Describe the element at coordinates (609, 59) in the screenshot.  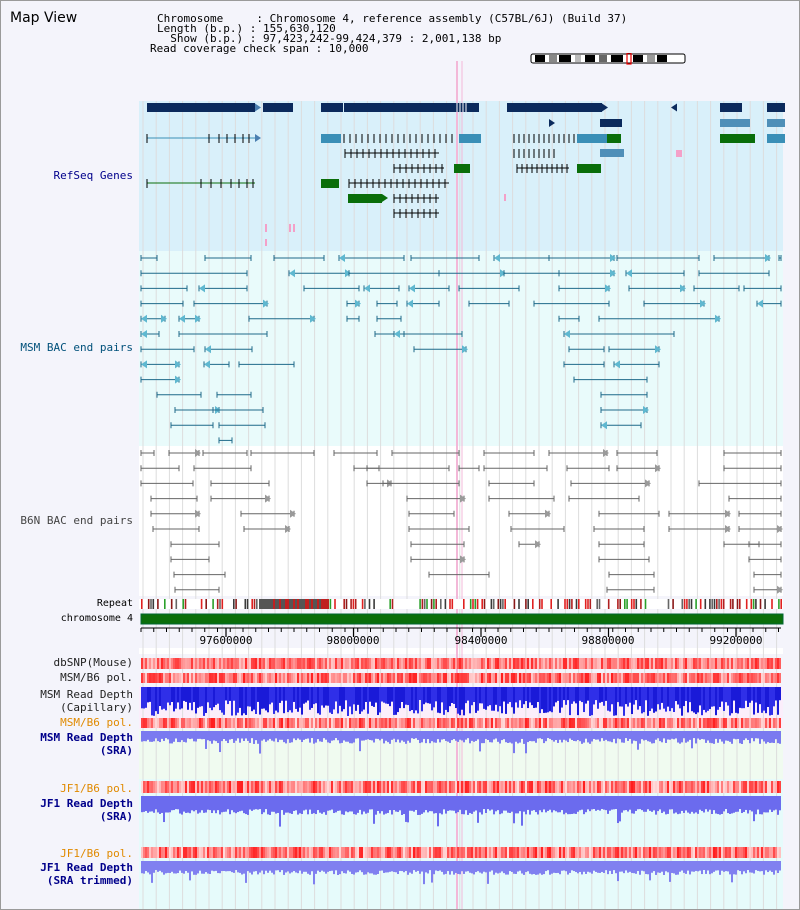
I see `chromosome-ideogram` at that location.